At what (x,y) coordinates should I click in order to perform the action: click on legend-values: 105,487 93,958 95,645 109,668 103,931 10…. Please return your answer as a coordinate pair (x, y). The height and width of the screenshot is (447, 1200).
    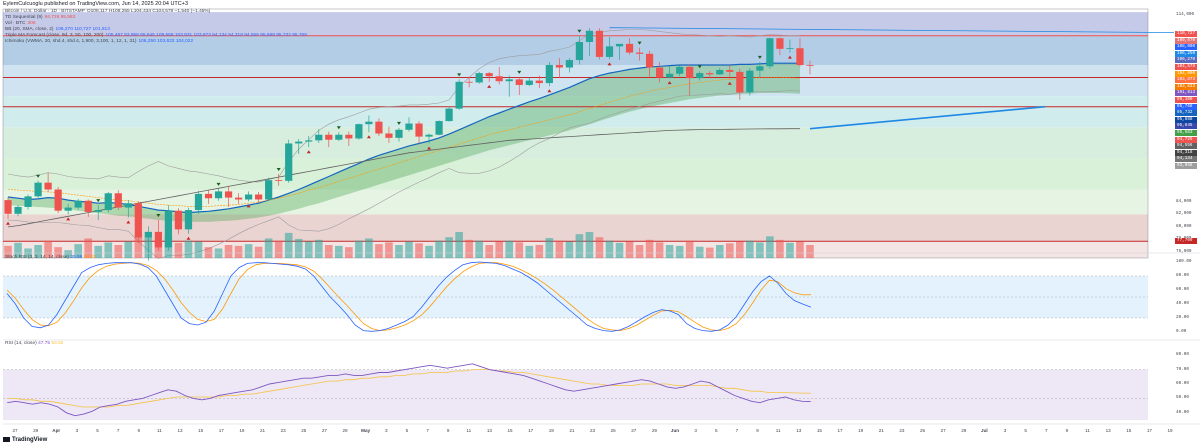
    Looking at the image, I should click on (206, 35).